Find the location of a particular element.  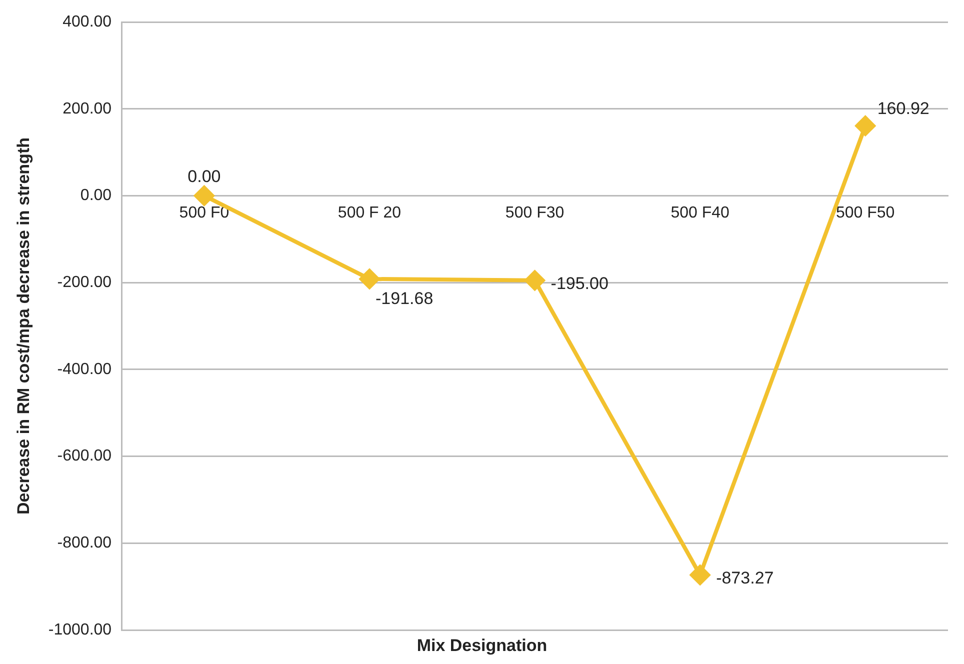

y-tick-label: 400.00 is located at coordinates (87, 21).